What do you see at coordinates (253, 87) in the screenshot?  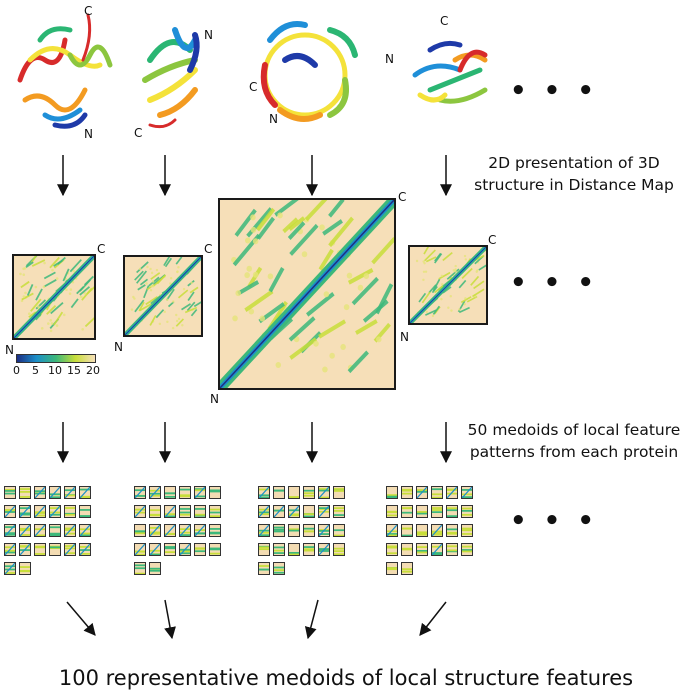 I see `protein-3-c-label: C` at bounding box center [253, 87].